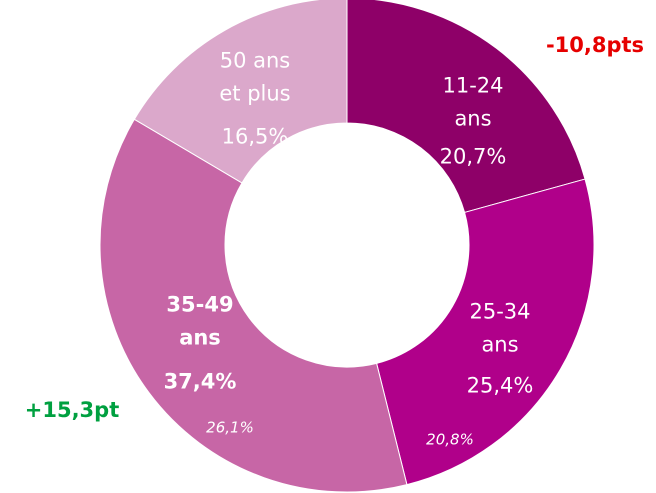 The width and height of the screenshot is (656, 493). I want to click on previous-value-label: 26,1%, so click(230, 427).